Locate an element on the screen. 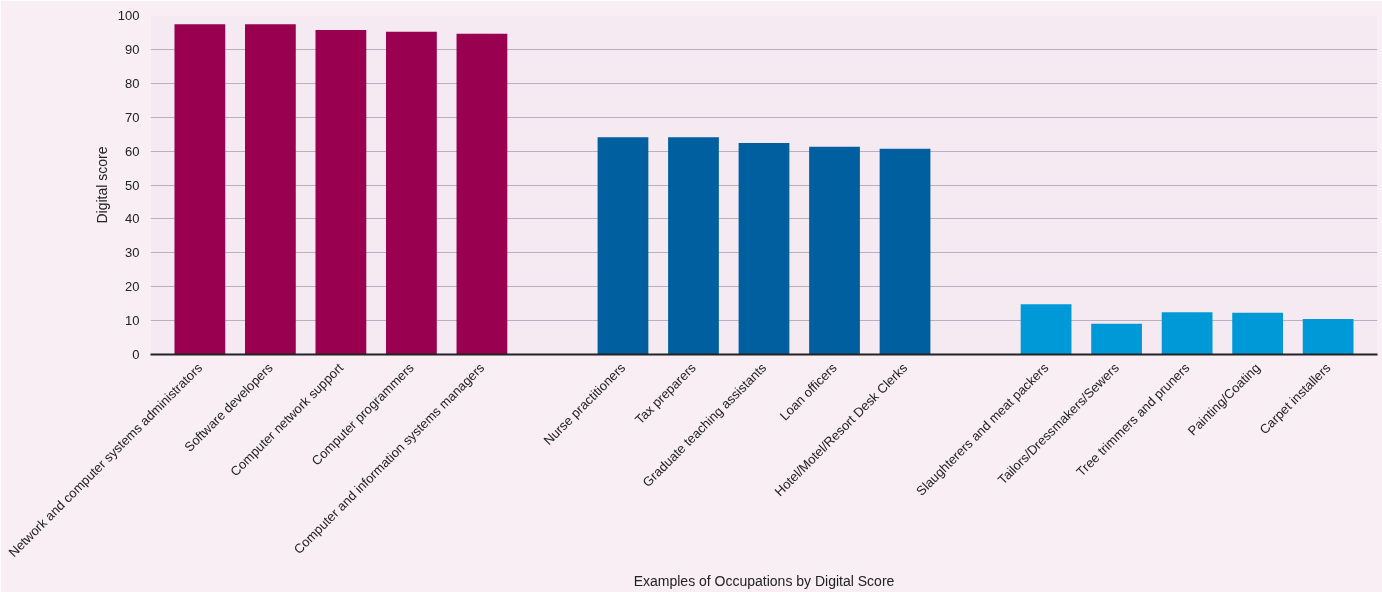 Image resolution: width=1382 pixels, height=592 pixels. y-tick-label: 70 is located at coordinates (132, 117).